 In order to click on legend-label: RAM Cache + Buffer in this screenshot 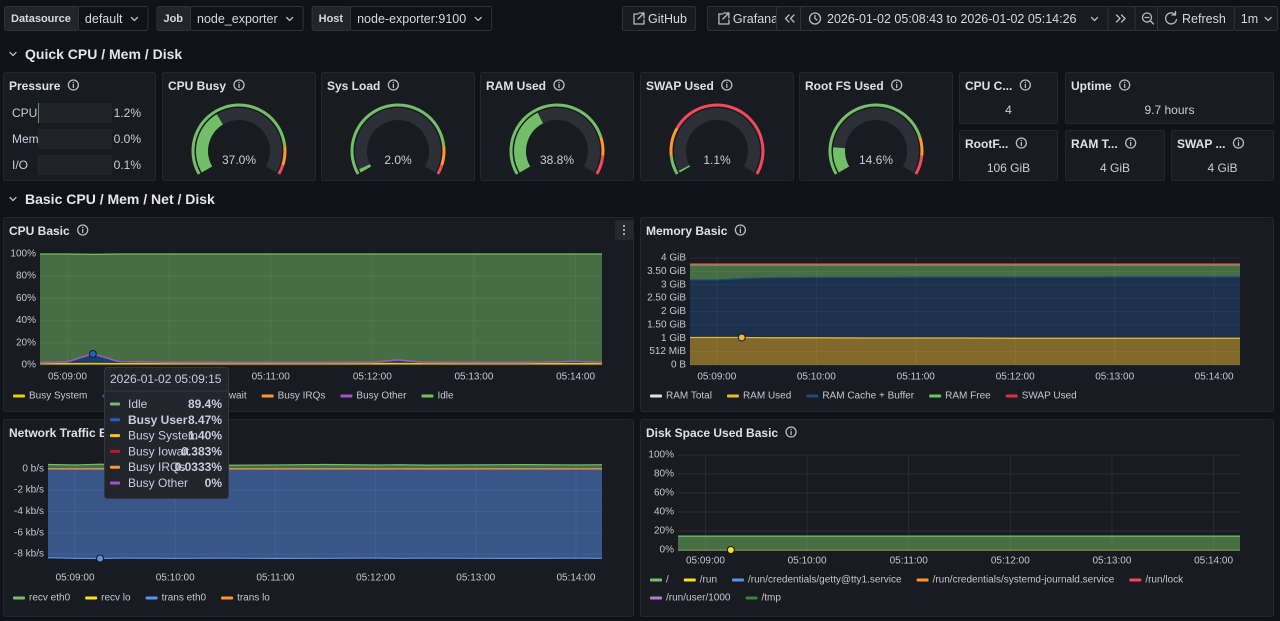, I will do `click(868, 396)`.